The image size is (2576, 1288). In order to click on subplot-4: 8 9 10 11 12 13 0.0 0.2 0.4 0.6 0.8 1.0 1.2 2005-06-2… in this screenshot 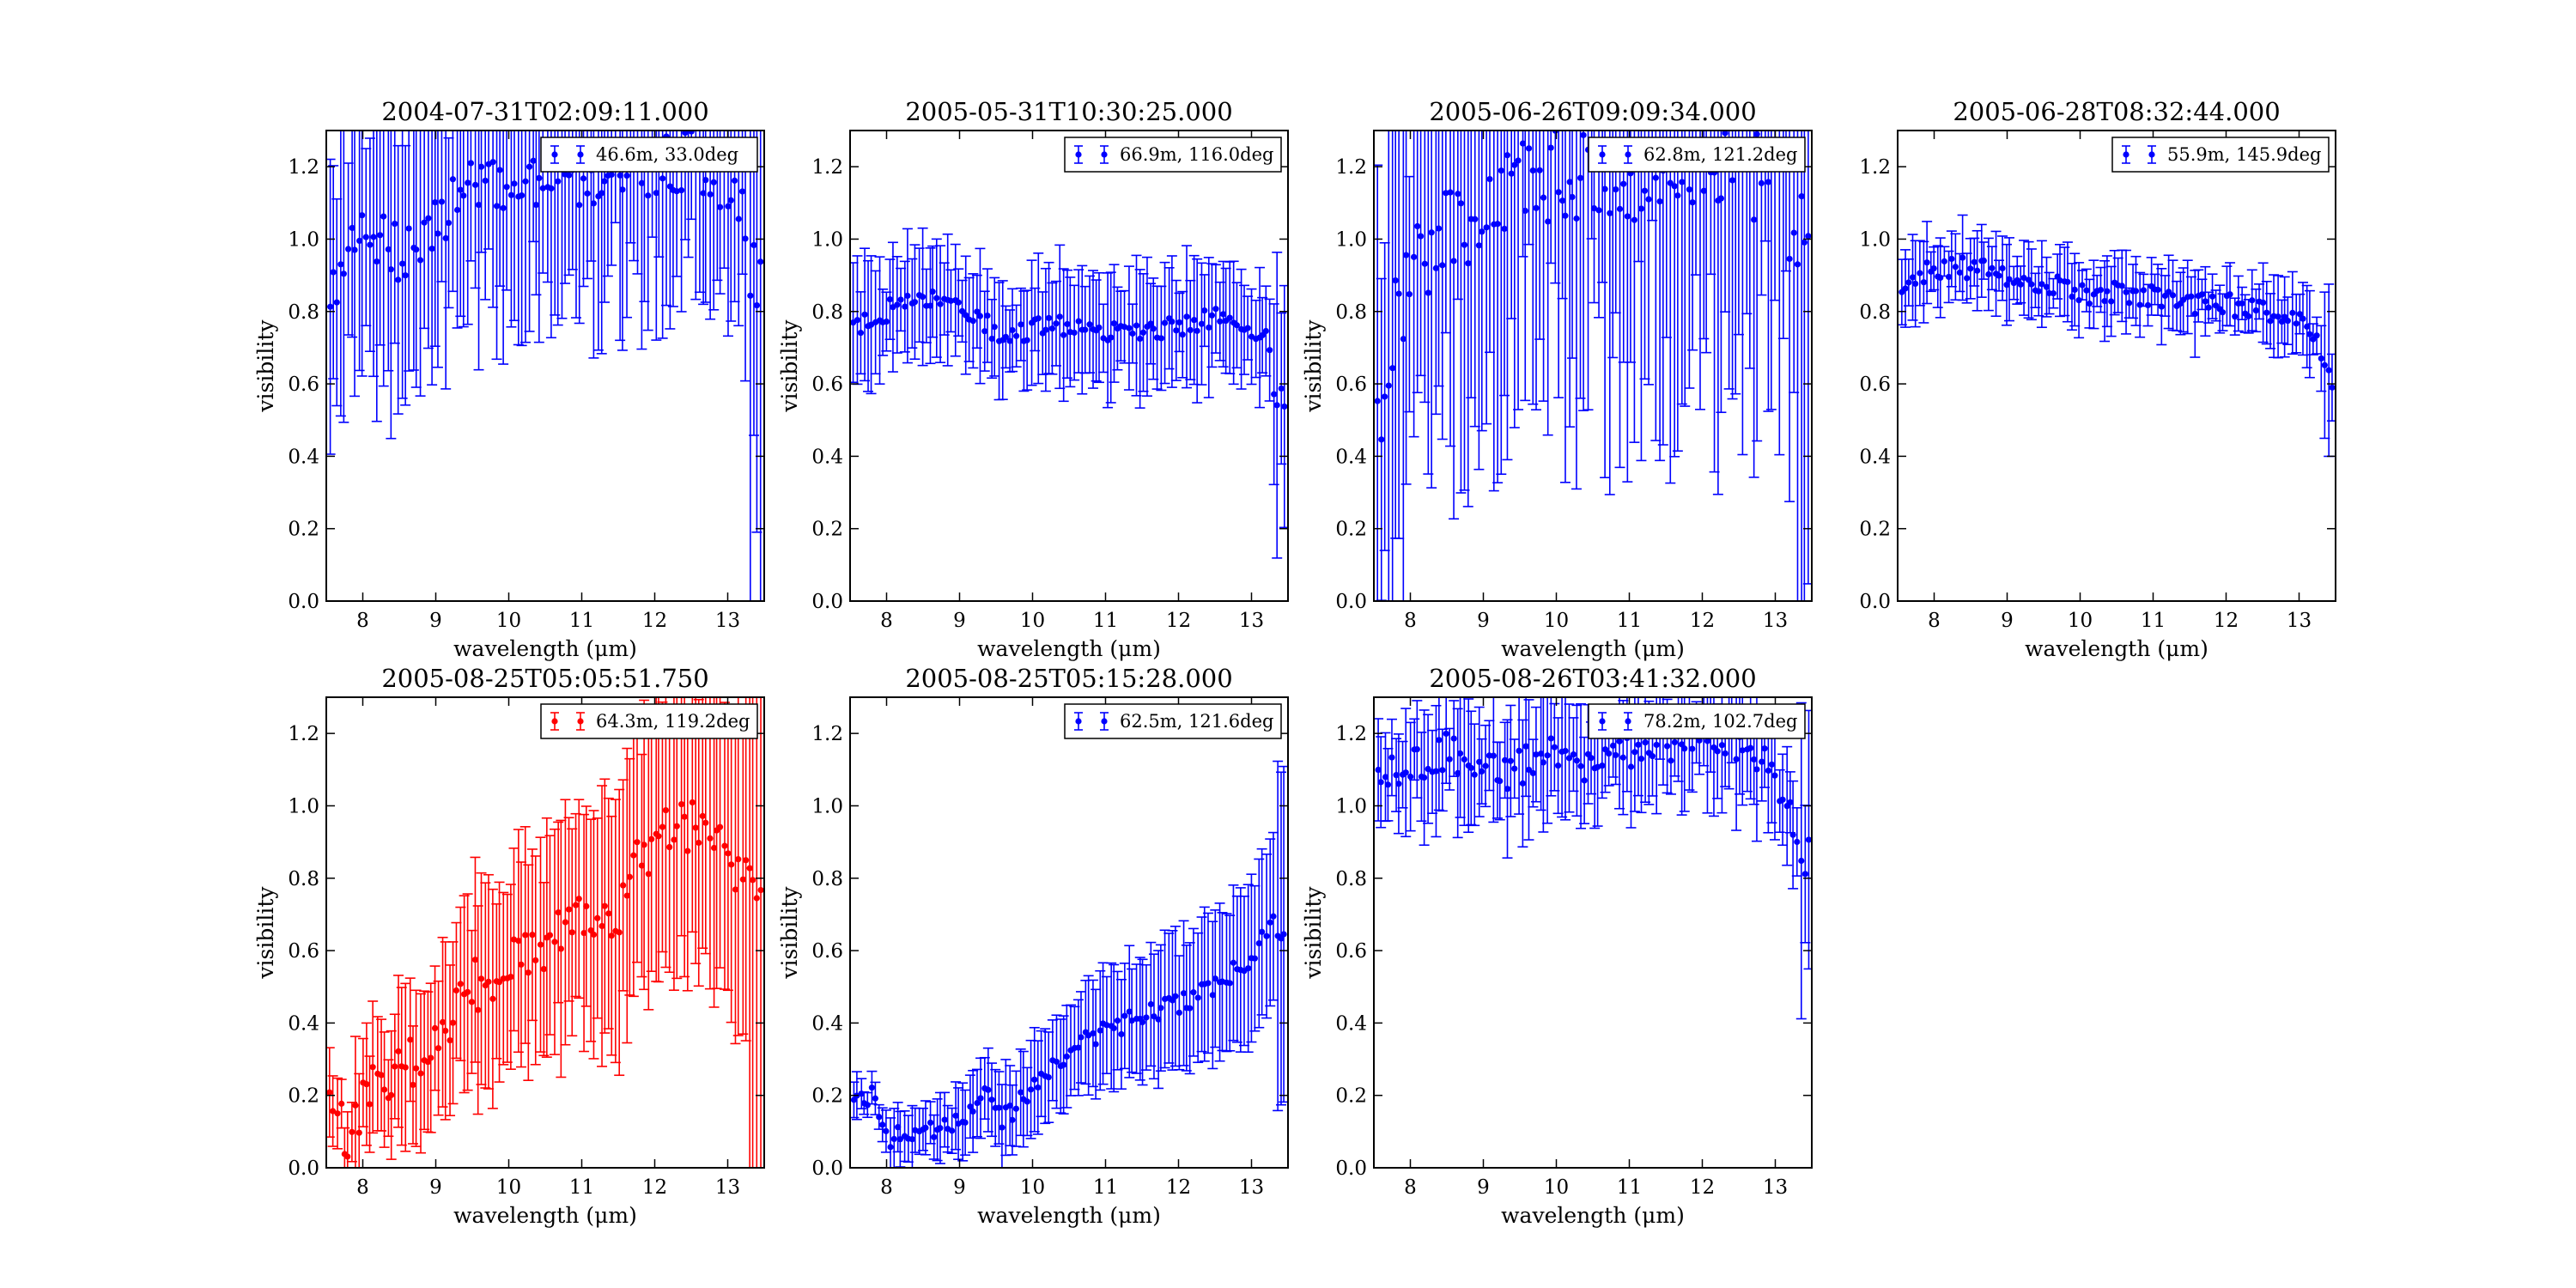, I will do `click(2097, 379)`.